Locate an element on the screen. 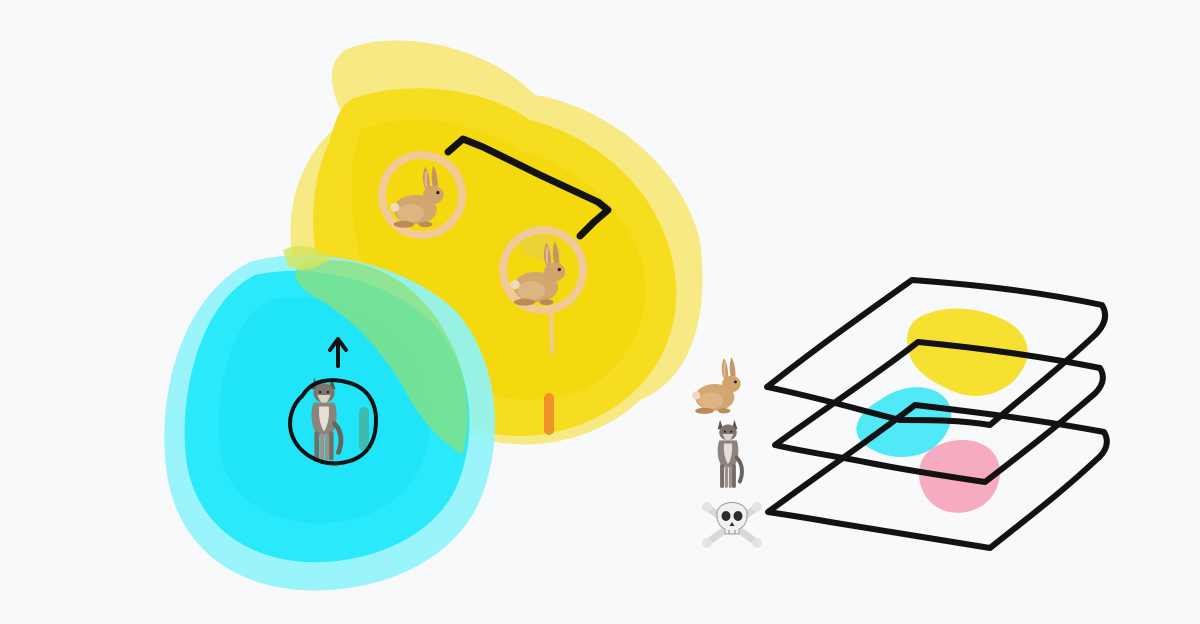  ring-tail-stroke is located at coordinates (551, 332).